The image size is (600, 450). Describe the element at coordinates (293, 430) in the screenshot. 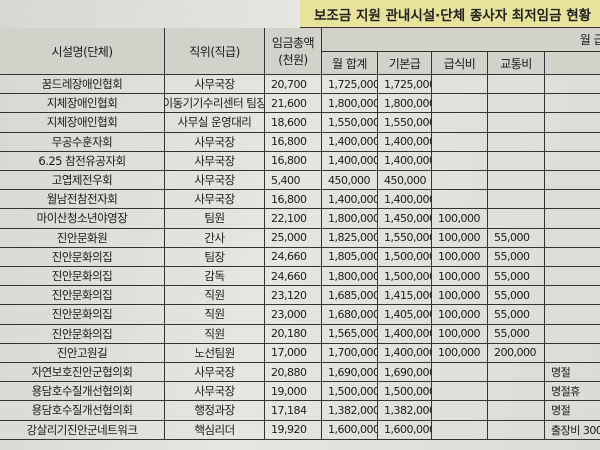

I see `table-cell: 19,920` at that location.